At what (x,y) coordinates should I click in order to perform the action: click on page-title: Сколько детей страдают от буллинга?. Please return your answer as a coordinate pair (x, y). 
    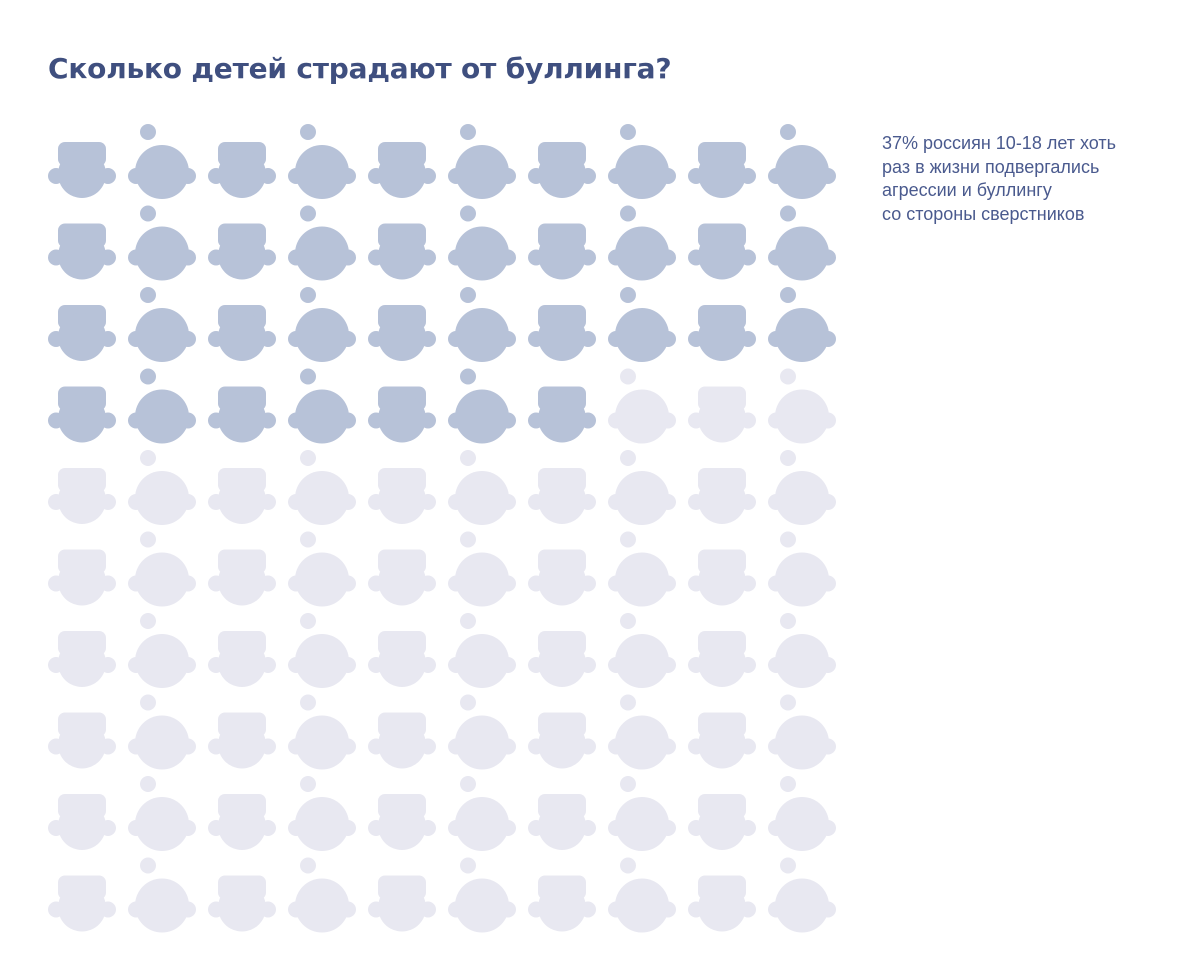
    Looking at the image, I should click on (360, 68).